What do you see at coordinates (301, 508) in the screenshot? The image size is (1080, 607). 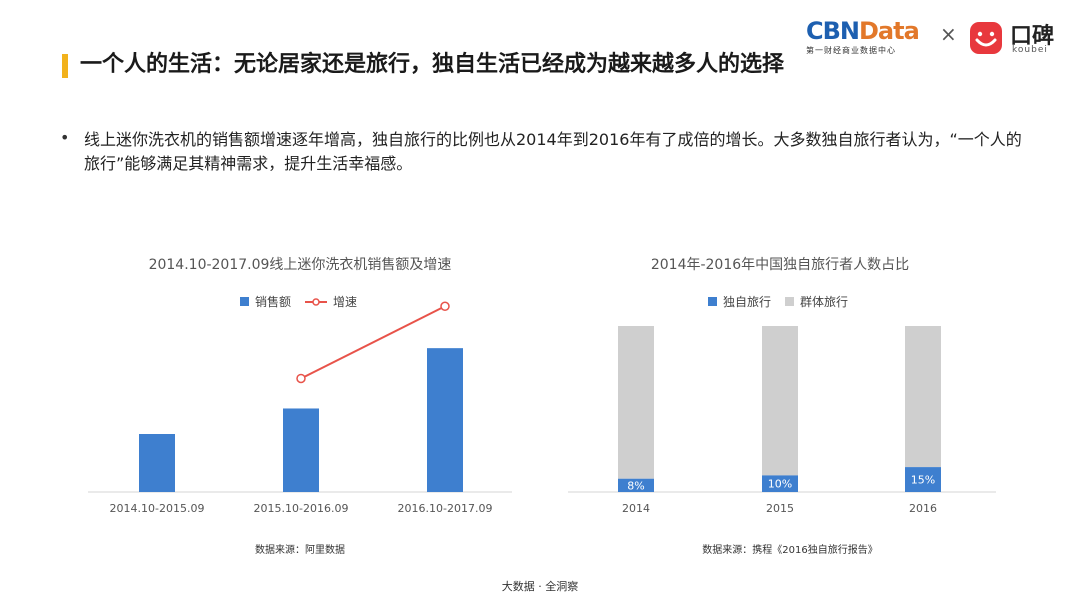 I see `chart1-x-tick-2: 2015.10-2016.09` at bounding box center [301, 508].